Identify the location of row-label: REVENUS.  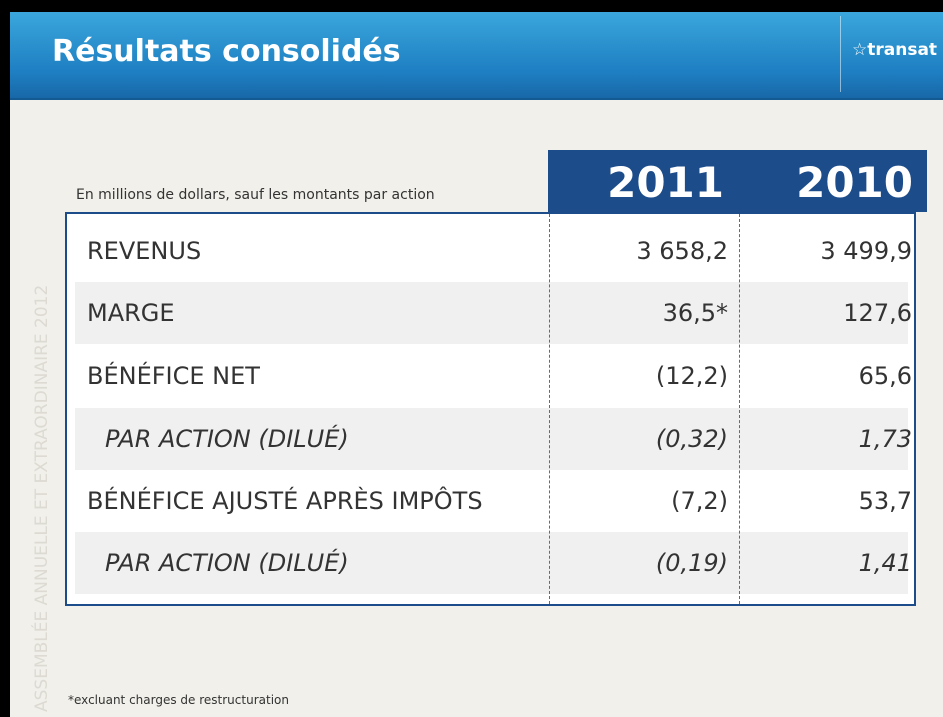
(144, 251).